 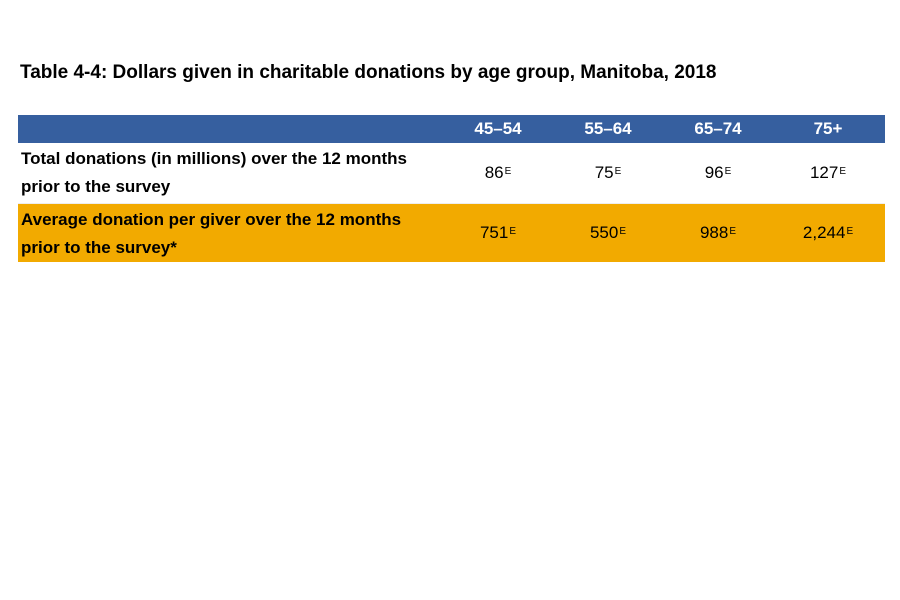 I want to click on column-header: 55–64, so click(x=608, y=128).